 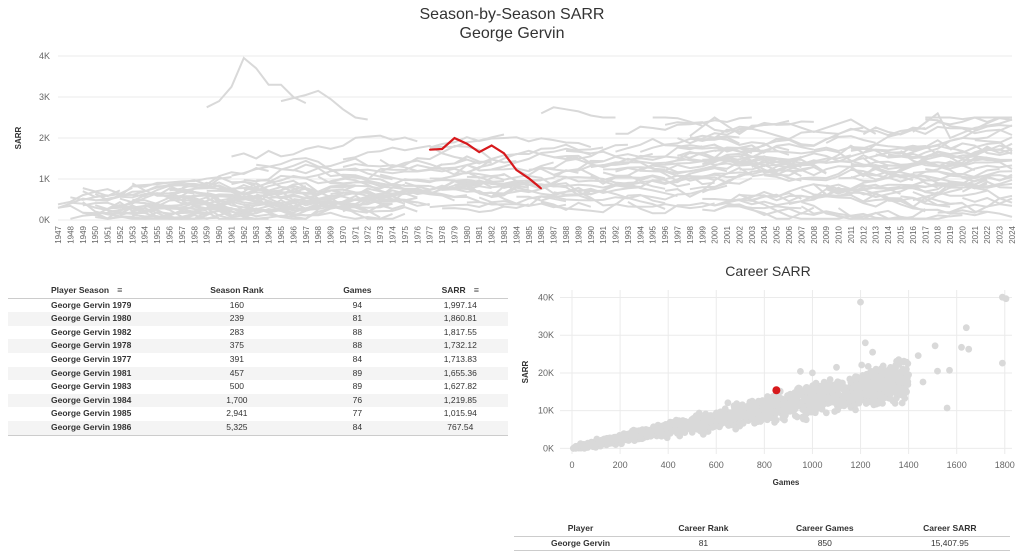 I want to click on x-tick-label: 1954, so click(x=145, y=234).